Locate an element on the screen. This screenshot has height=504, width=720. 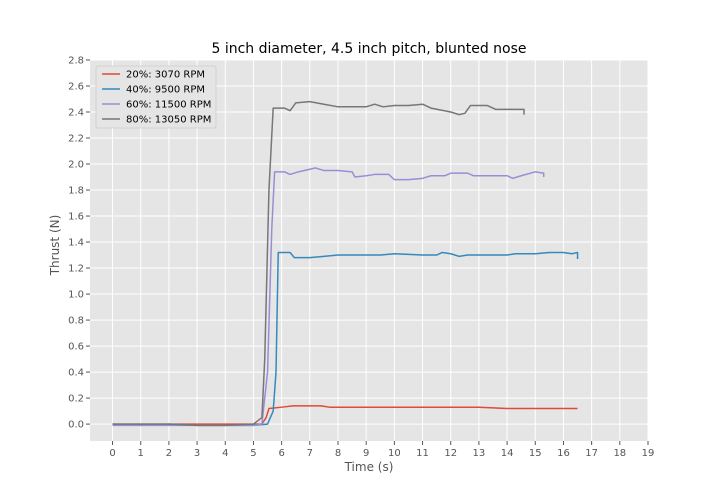
x-tick-label: 7 is located at coordinates (310, 453).